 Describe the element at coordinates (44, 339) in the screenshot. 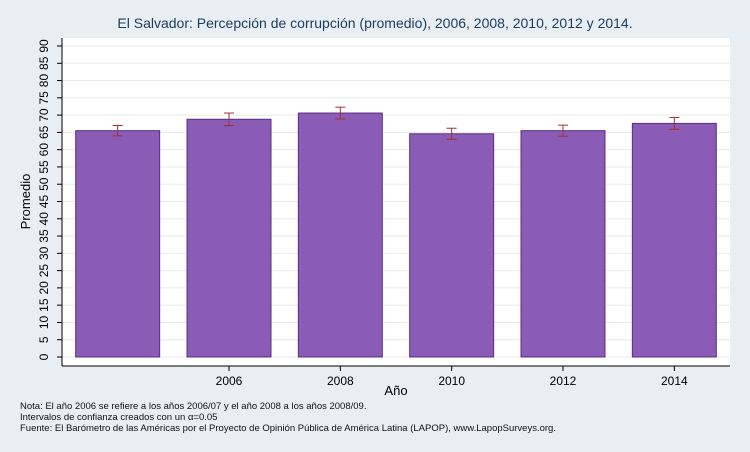

I see `y-tick-label: 5` at that location.